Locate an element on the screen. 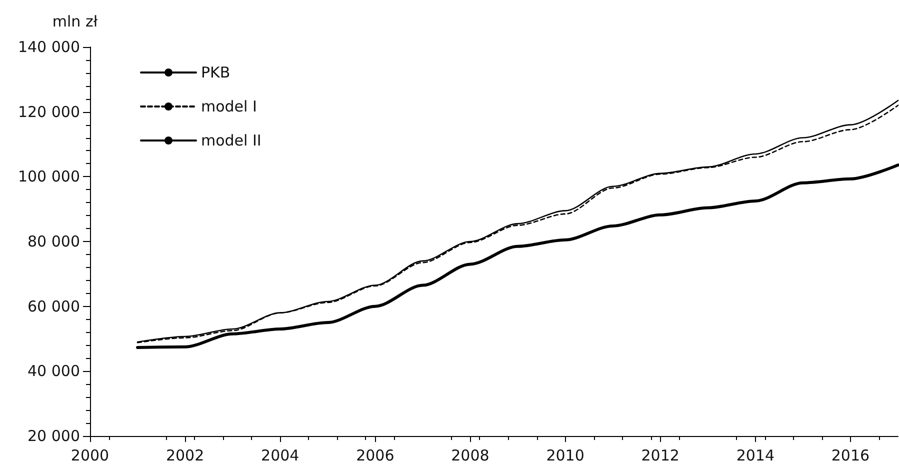  legend-label: model I is located at coordinates (229, 107).